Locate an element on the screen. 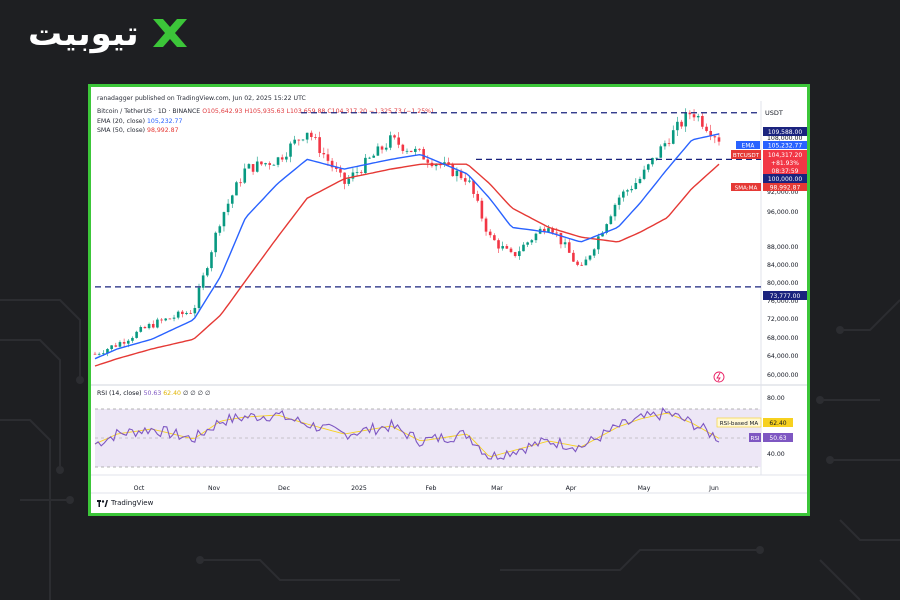  price-tick: 108,000.00 is located at coordinates (784, 138).